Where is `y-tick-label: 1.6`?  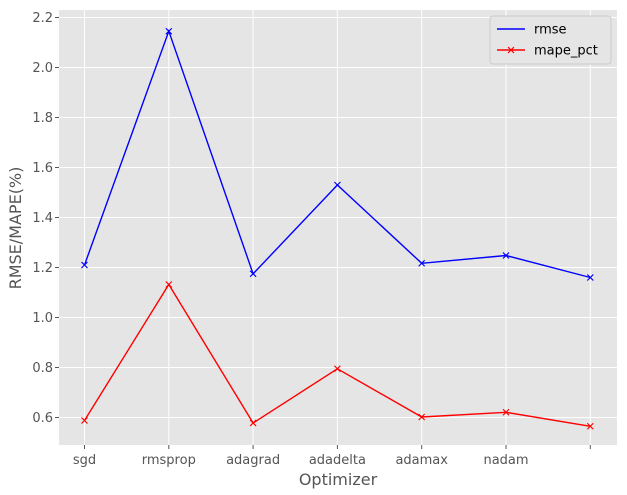
y-tick-label: 1.6 is located at coordinates (42, 168).